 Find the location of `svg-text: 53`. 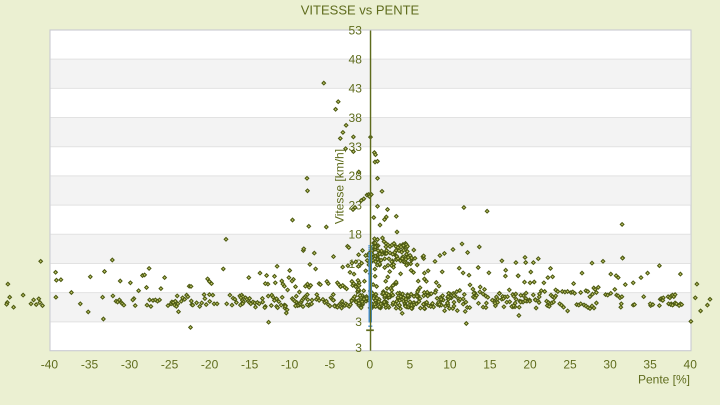

svg-text: 53 is located at coordinates (356, 30).